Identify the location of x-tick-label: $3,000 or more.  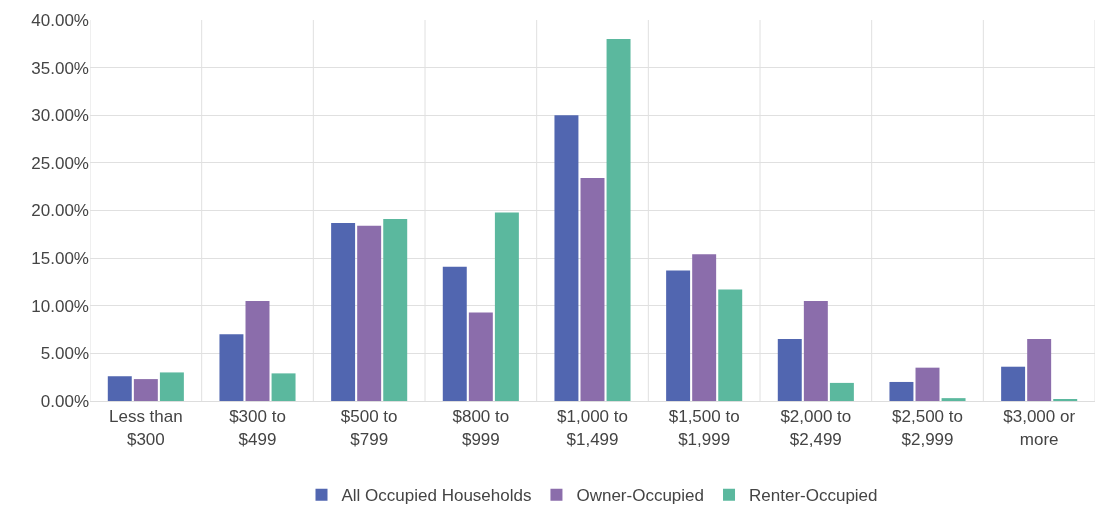
(1039, 428).